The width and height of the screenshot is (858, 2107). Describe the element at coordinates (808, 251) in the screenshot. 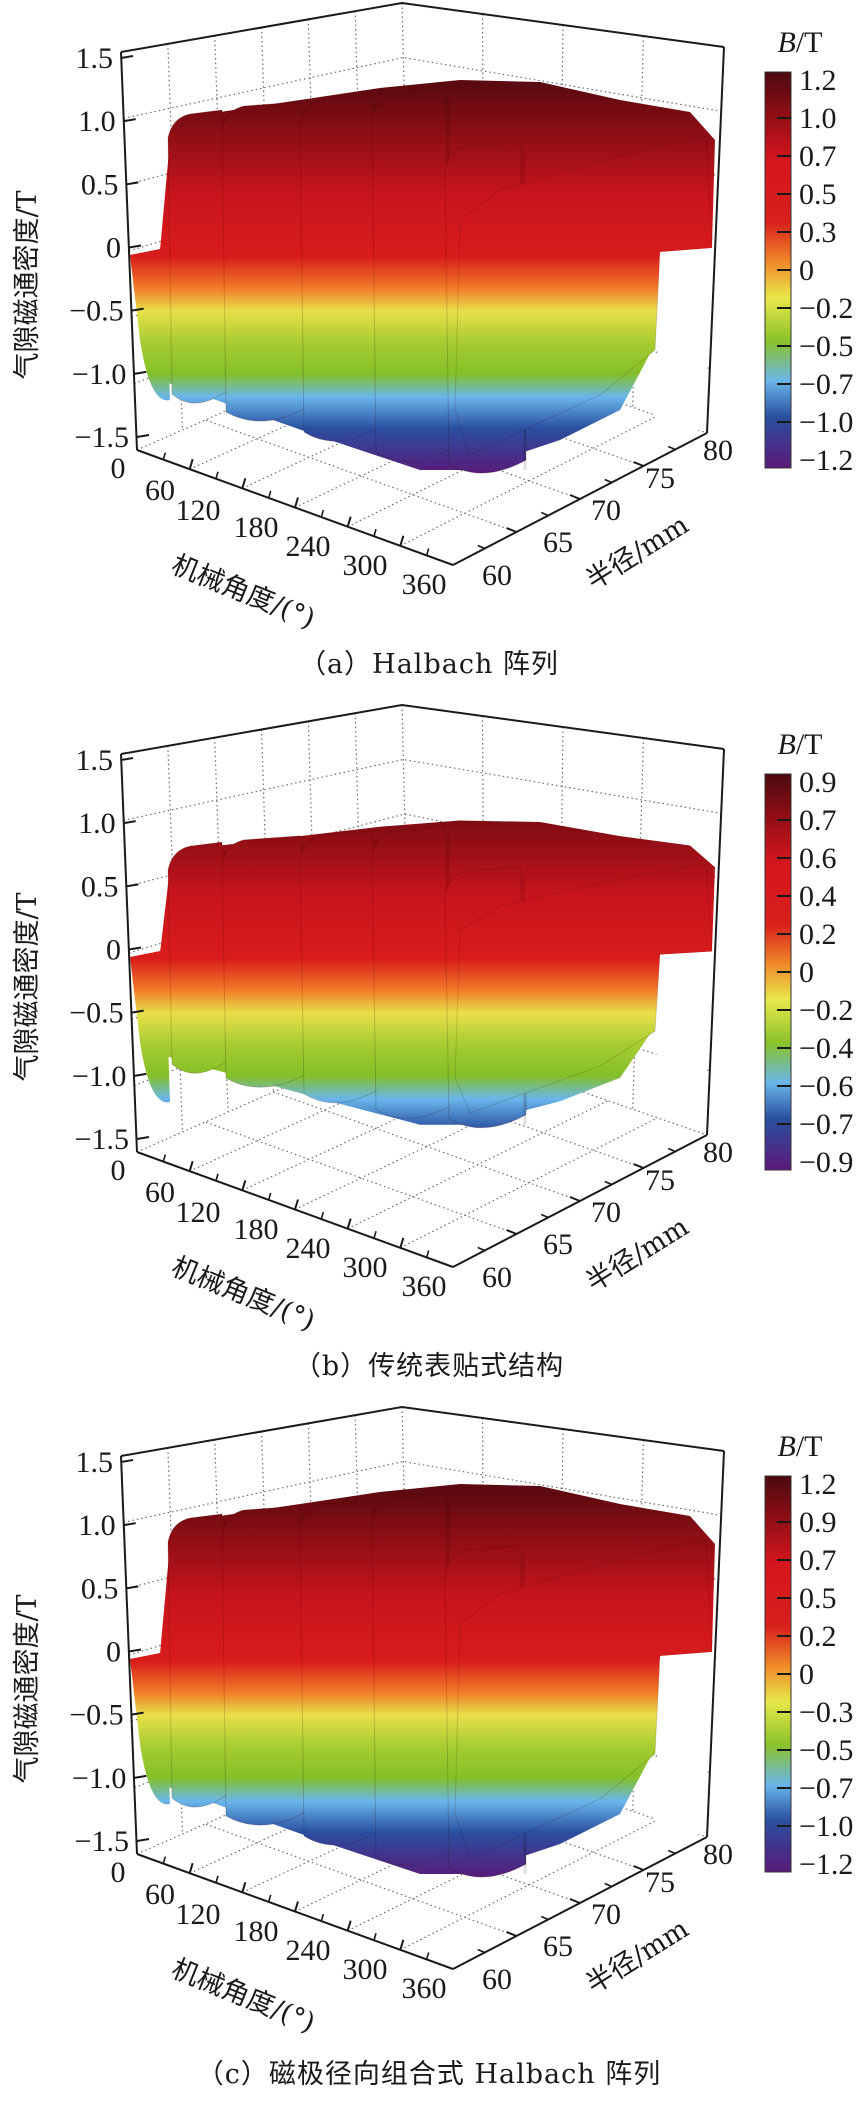

I see `colorbar: B/T 1.2 1.0 0.7 0.5 0.3 0 −0.2 −0.5 −0.7 −1.0 −1.2` at that location.